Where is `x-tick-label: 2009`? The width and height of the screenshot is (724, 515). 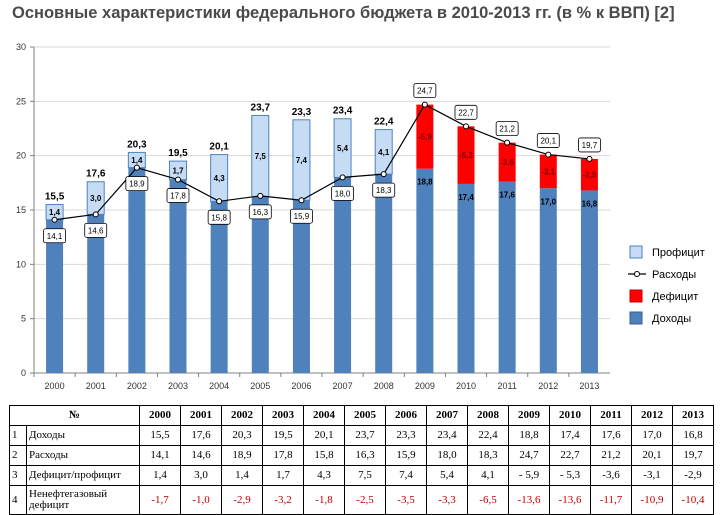 x-tick-label: 2009 is located at coordinates (425, 386).